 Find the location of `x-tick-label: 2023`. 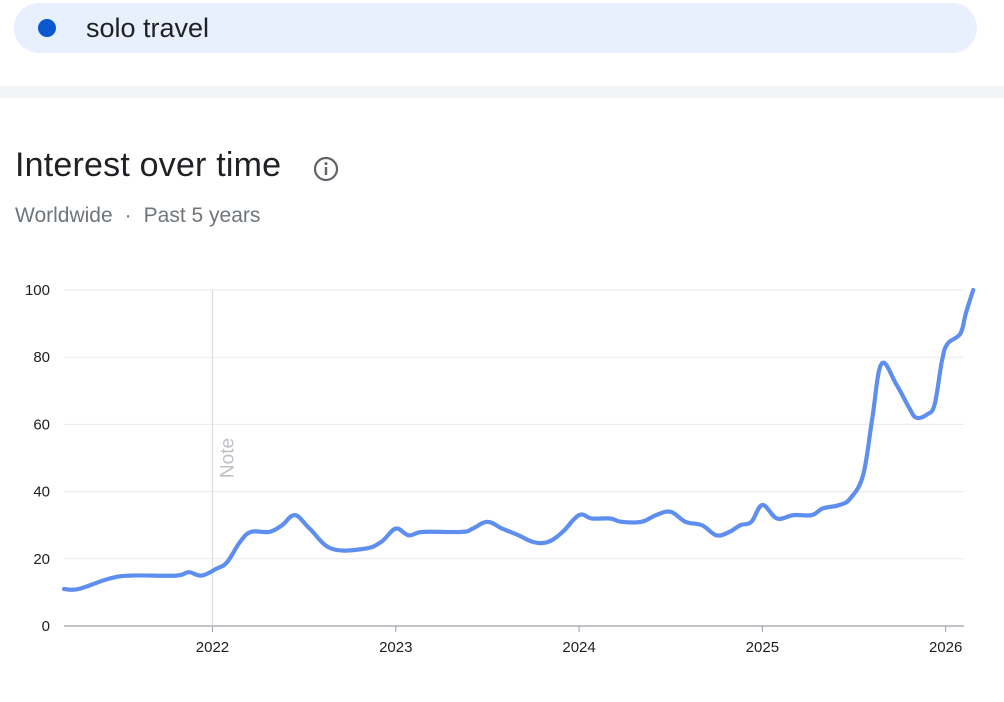

x-tick-label: 2023 is located at coordinates (395, 647).